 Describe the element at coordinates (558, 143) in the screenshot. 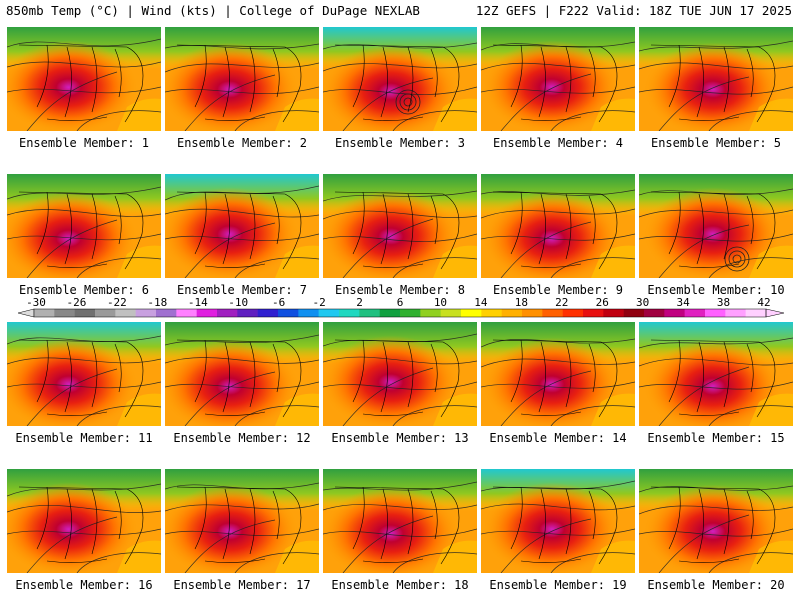

I see `ensemble-member-label: Ensemble Member: 4` at that location.